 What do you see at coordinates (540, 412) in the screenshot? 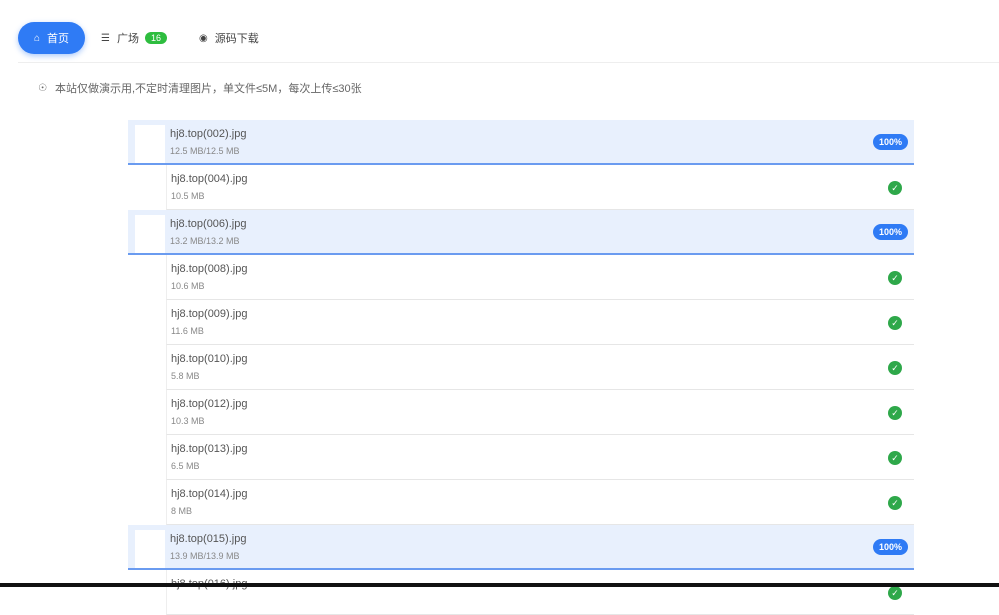
I see `file-row: hj8.top(012).jpg 10.3 MB ✓` at bounding box center [540, 412].